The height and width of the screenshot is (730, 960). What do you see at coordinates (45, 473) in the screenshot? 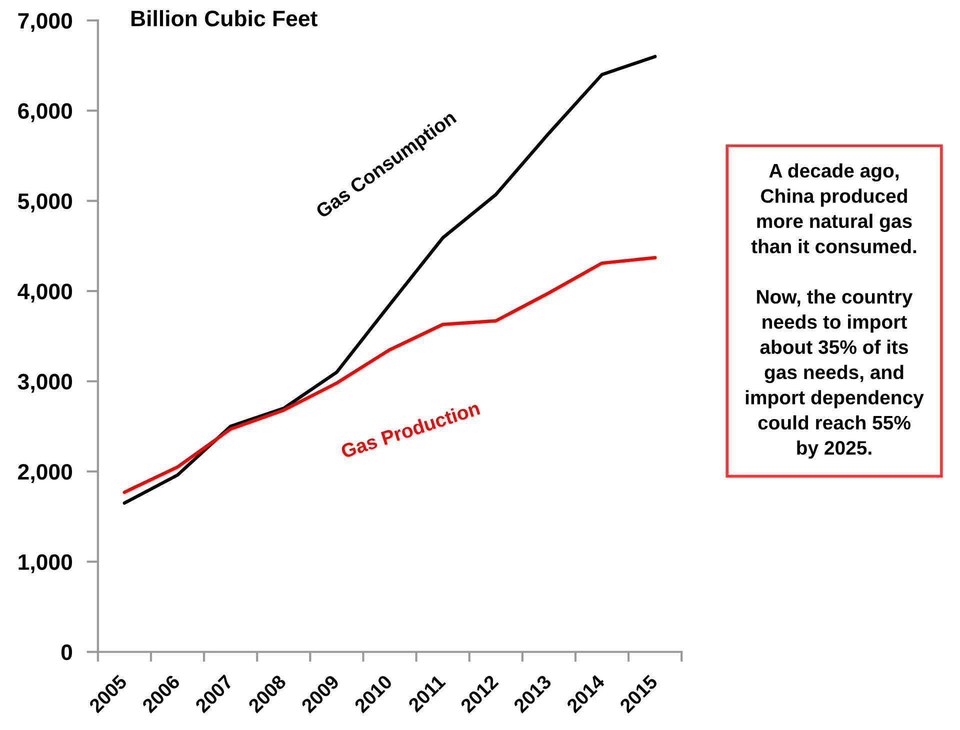
I see `y-tick-label: 2,000` at bounding box center [45, 473].